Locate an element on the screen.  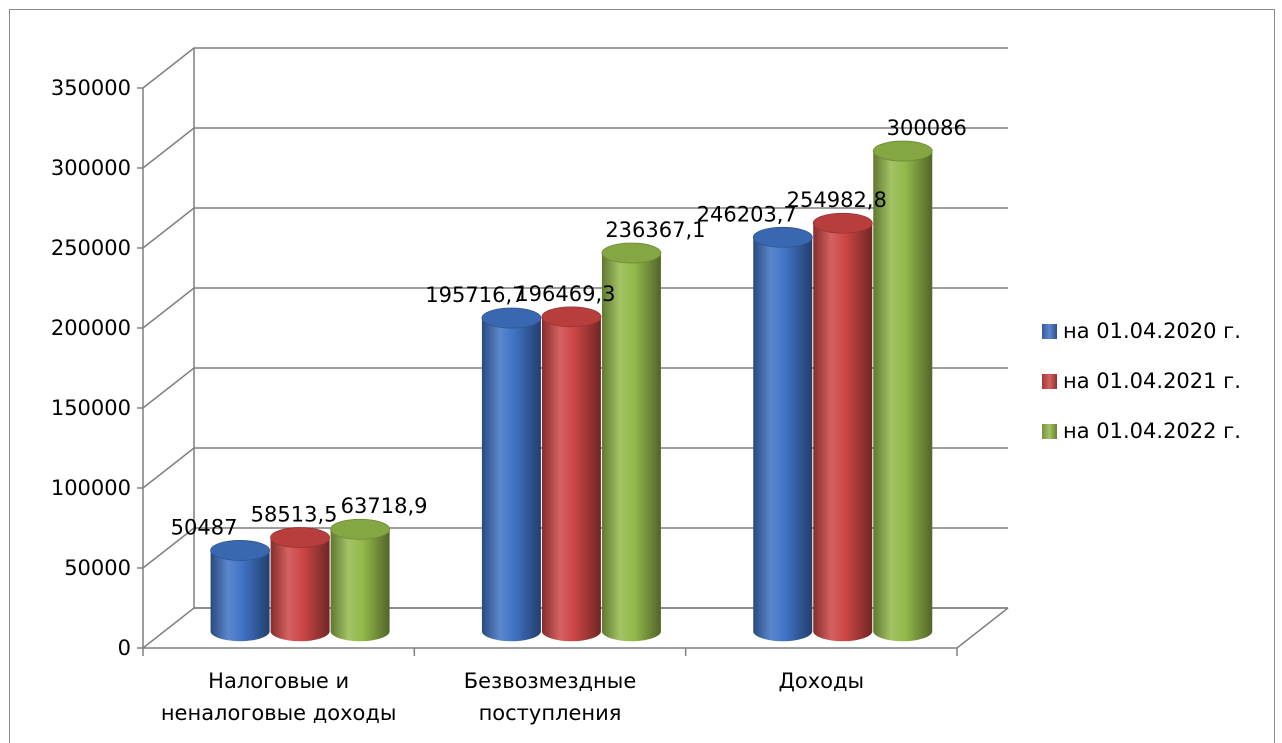
legend-item-2020: на 01.04.2020 г. is located at coordinates (1141, 331).